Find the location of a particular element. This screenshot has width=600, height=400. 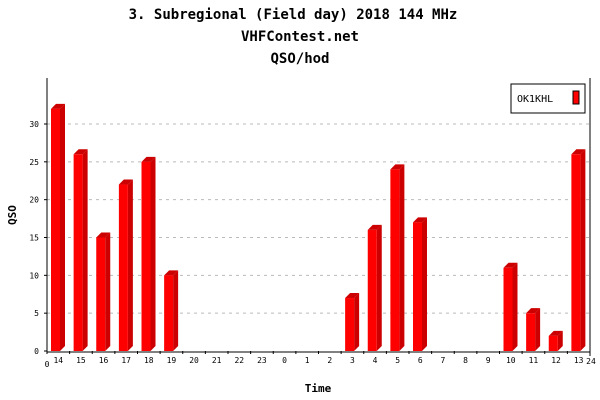

x-tick-label: 6 is located at coordinates (420, 360).